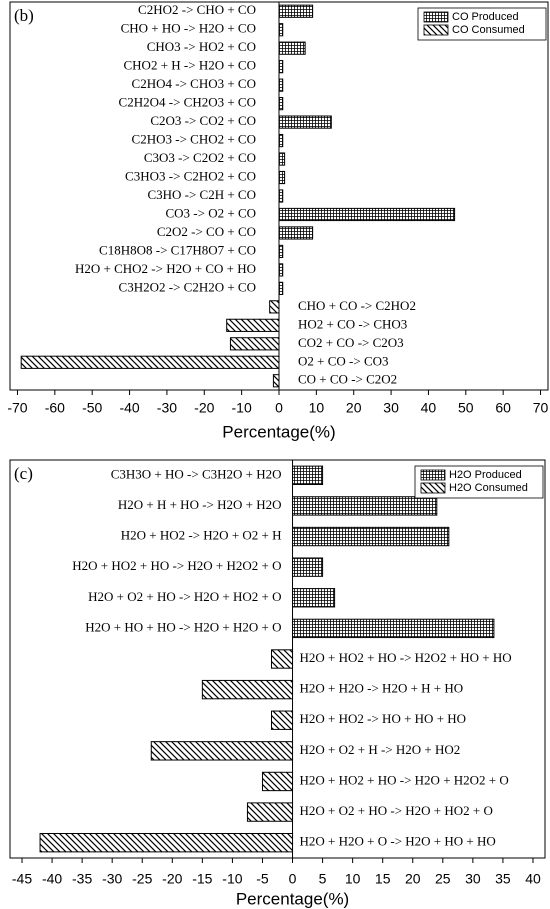 This screenshot has height=909, width=550. Describe the element at coordinates (23, 473) in the screenshot. I see `panel-label: (c)` at that location.